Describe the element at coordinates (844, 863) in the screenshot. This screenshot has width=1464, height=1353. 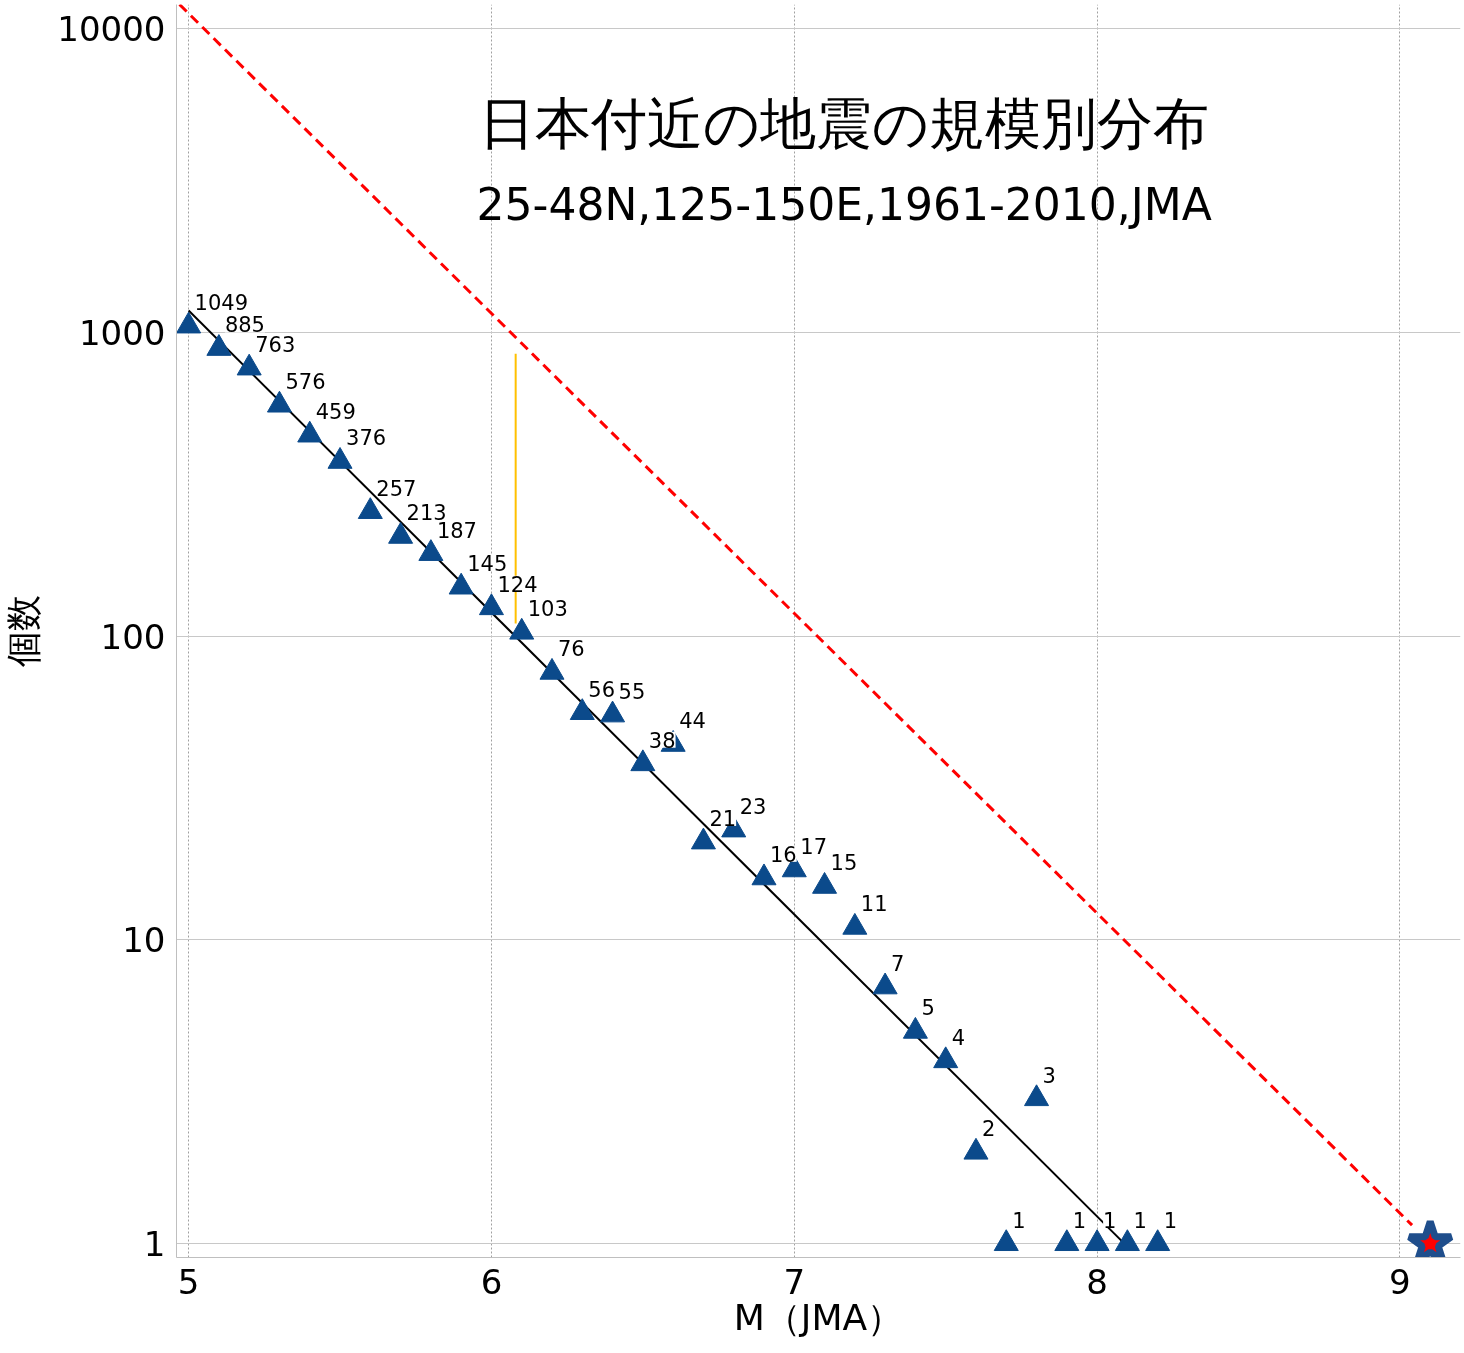
I see `data-label: 15` at that location.